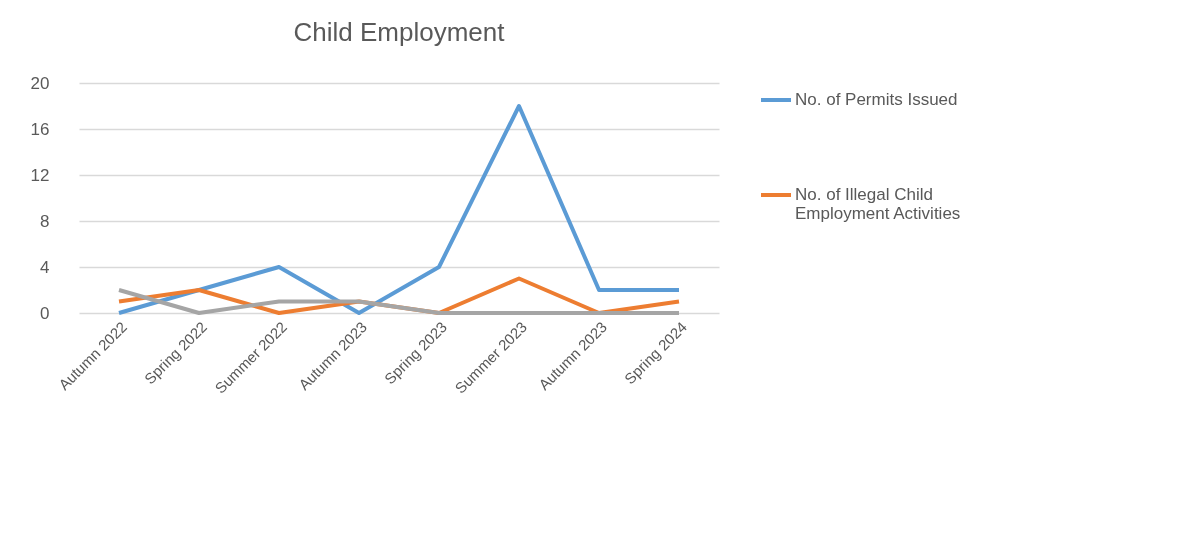 This screenshot has width=1200, height=551. I want to click on y-tick-label: 20, so click(40, 83).